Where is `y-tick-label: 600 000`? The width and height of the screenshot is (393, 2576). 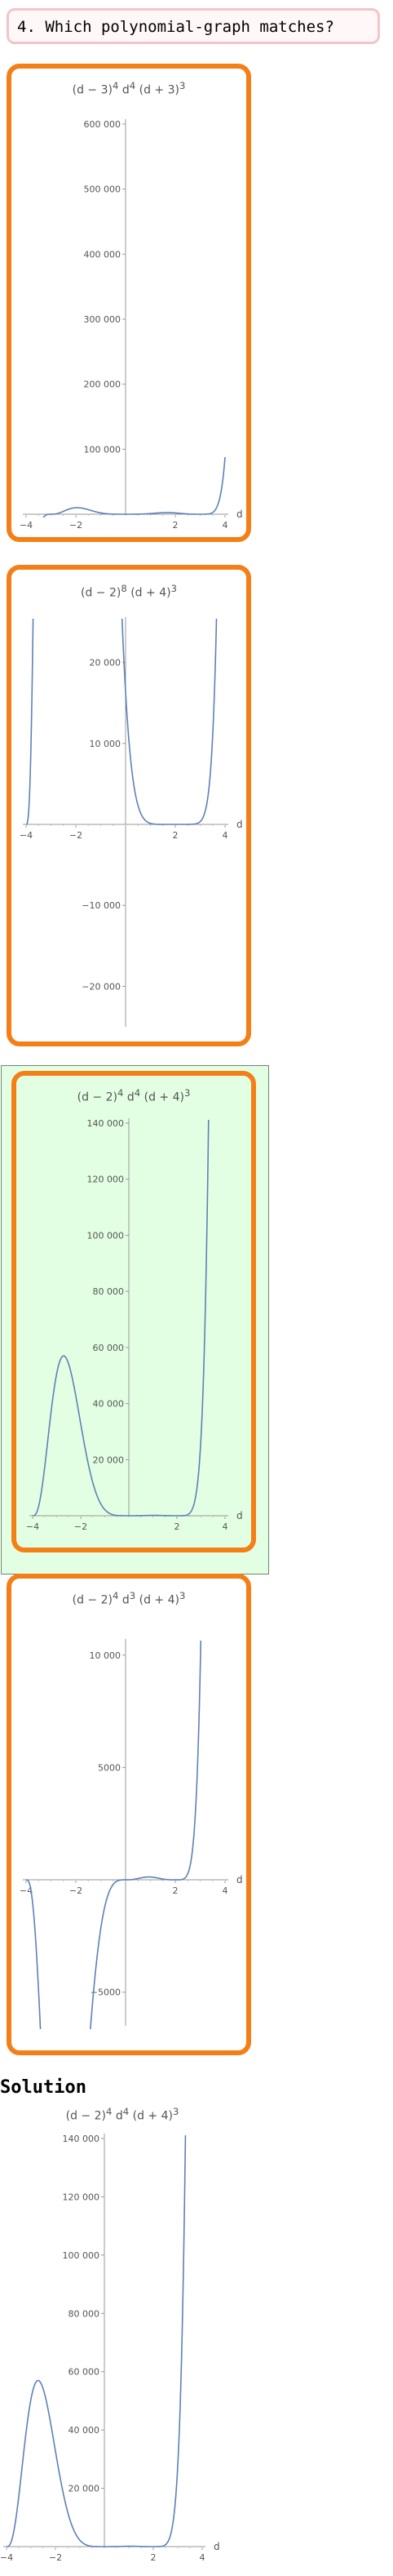
y-tick-label: 600 000 is located at coordinates (102, 124).